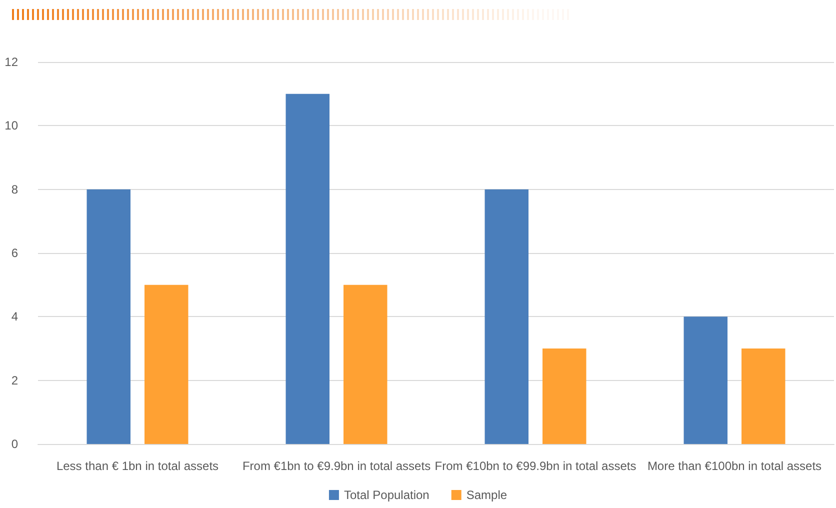 The width and height of the screenshot is (836, 508). What do you see at coordinates (387, 495) in the screenshot?
I see `legend-label: Total Population` at bounding box center [387, 495].